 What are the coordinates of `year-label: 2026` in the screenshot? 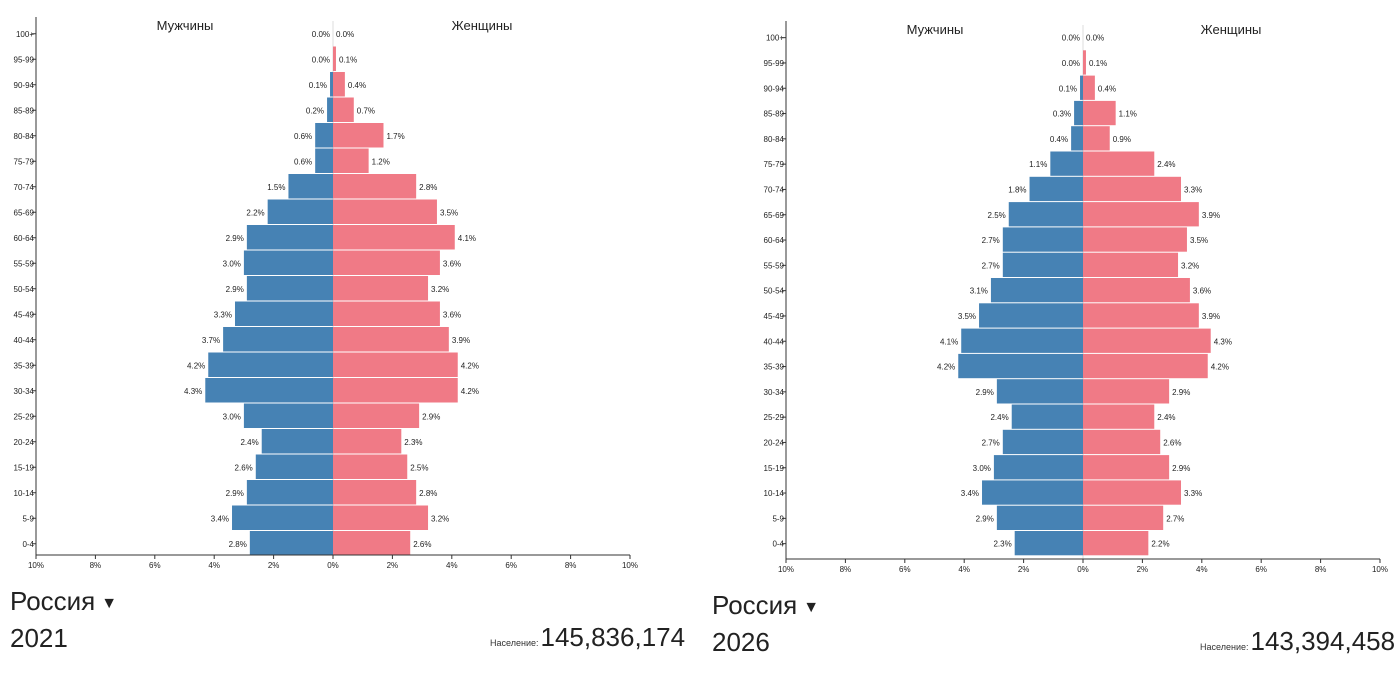 It's located at (741, 642).